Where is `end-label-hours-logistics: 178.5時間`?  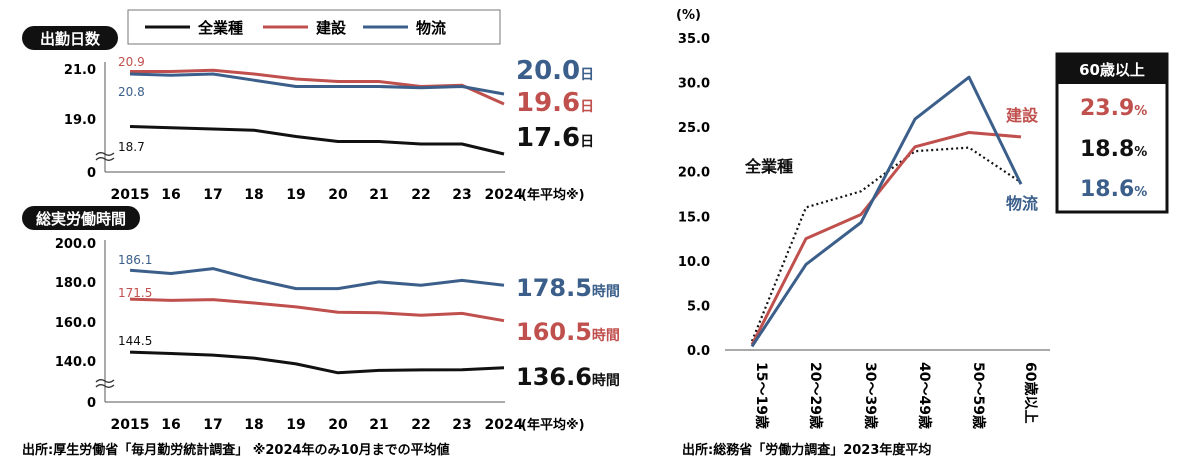 end-label-hours-logistics: 178.5時間 is located at coordinates (568, 288).